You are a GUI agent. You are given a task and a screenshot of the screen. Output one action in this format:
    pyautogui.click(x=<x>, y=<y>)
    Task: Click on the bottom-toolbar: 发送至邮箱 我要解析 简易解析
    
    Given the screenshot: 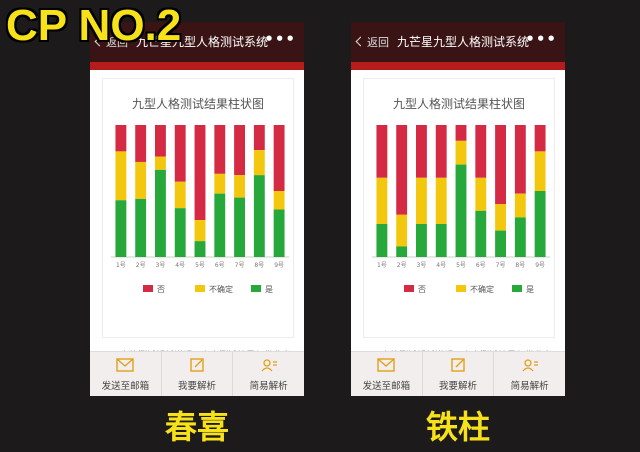 What is the action you would take?
    pyautogui.click(x=458, y=373)
    